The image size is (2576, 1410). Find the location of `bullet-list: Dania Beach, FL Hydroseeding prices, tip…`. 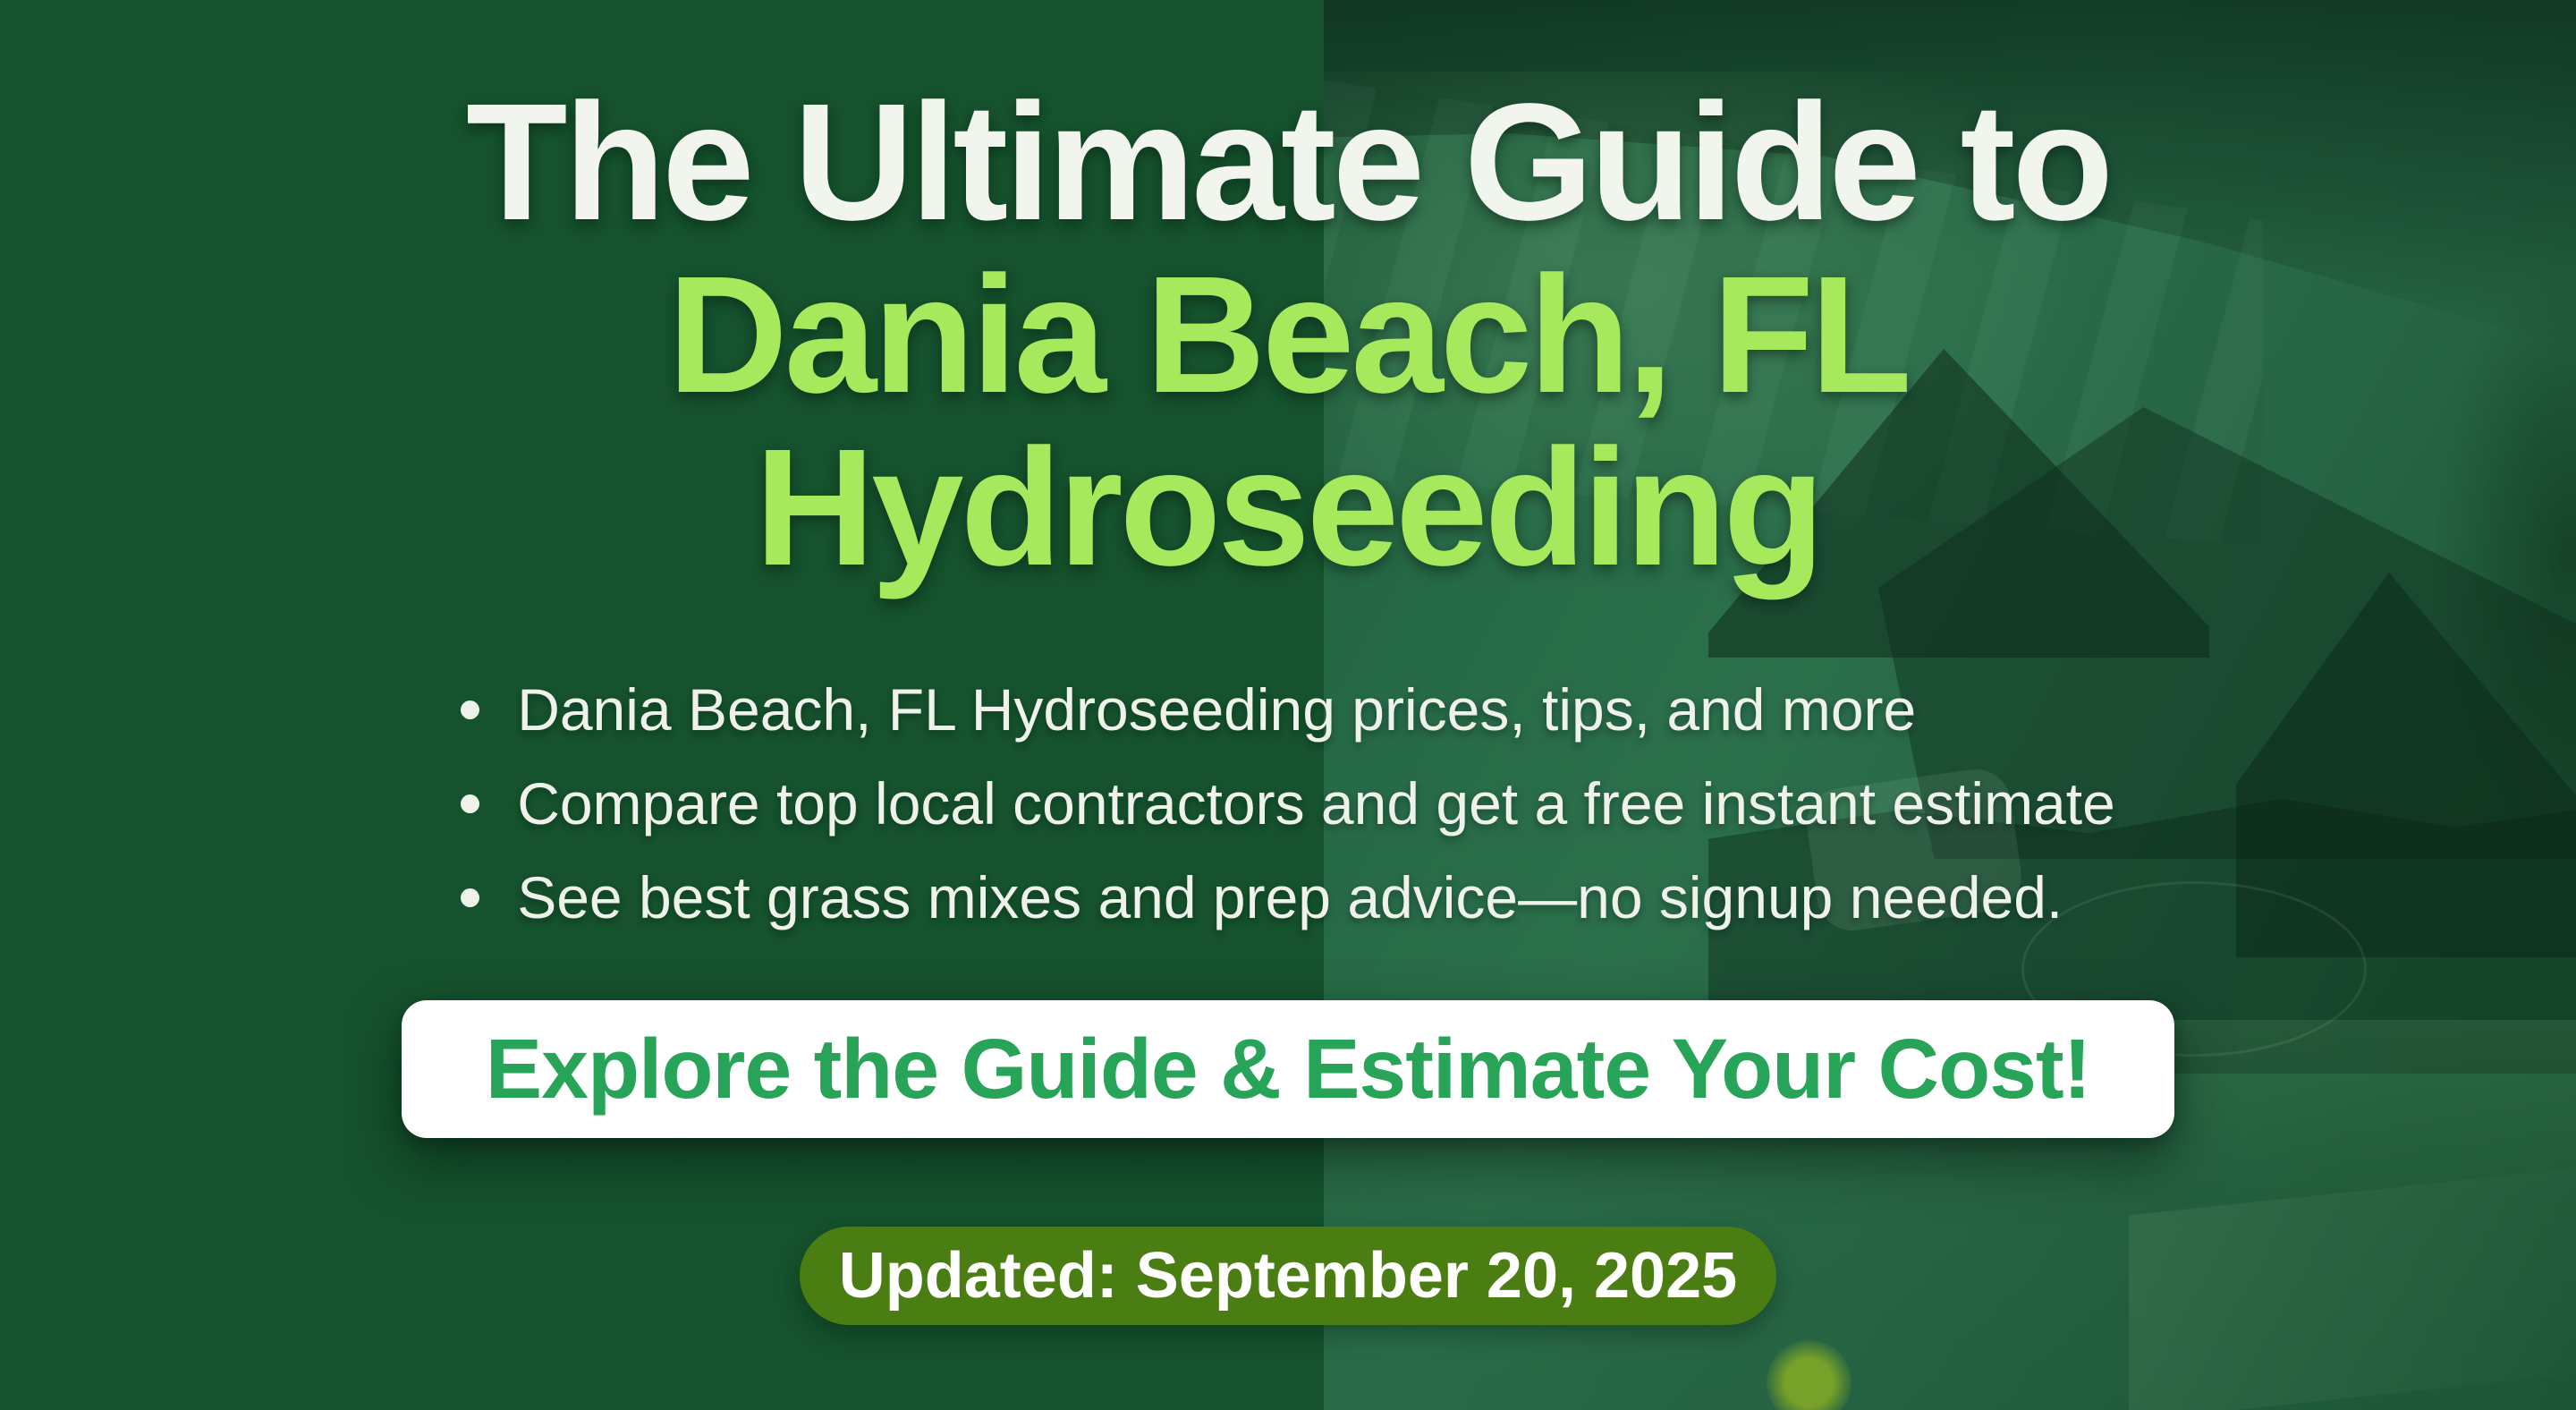

bullet-list: Dania Beach, FL Hydroseeding prices, tip… is located at coordinates (1288, 804).